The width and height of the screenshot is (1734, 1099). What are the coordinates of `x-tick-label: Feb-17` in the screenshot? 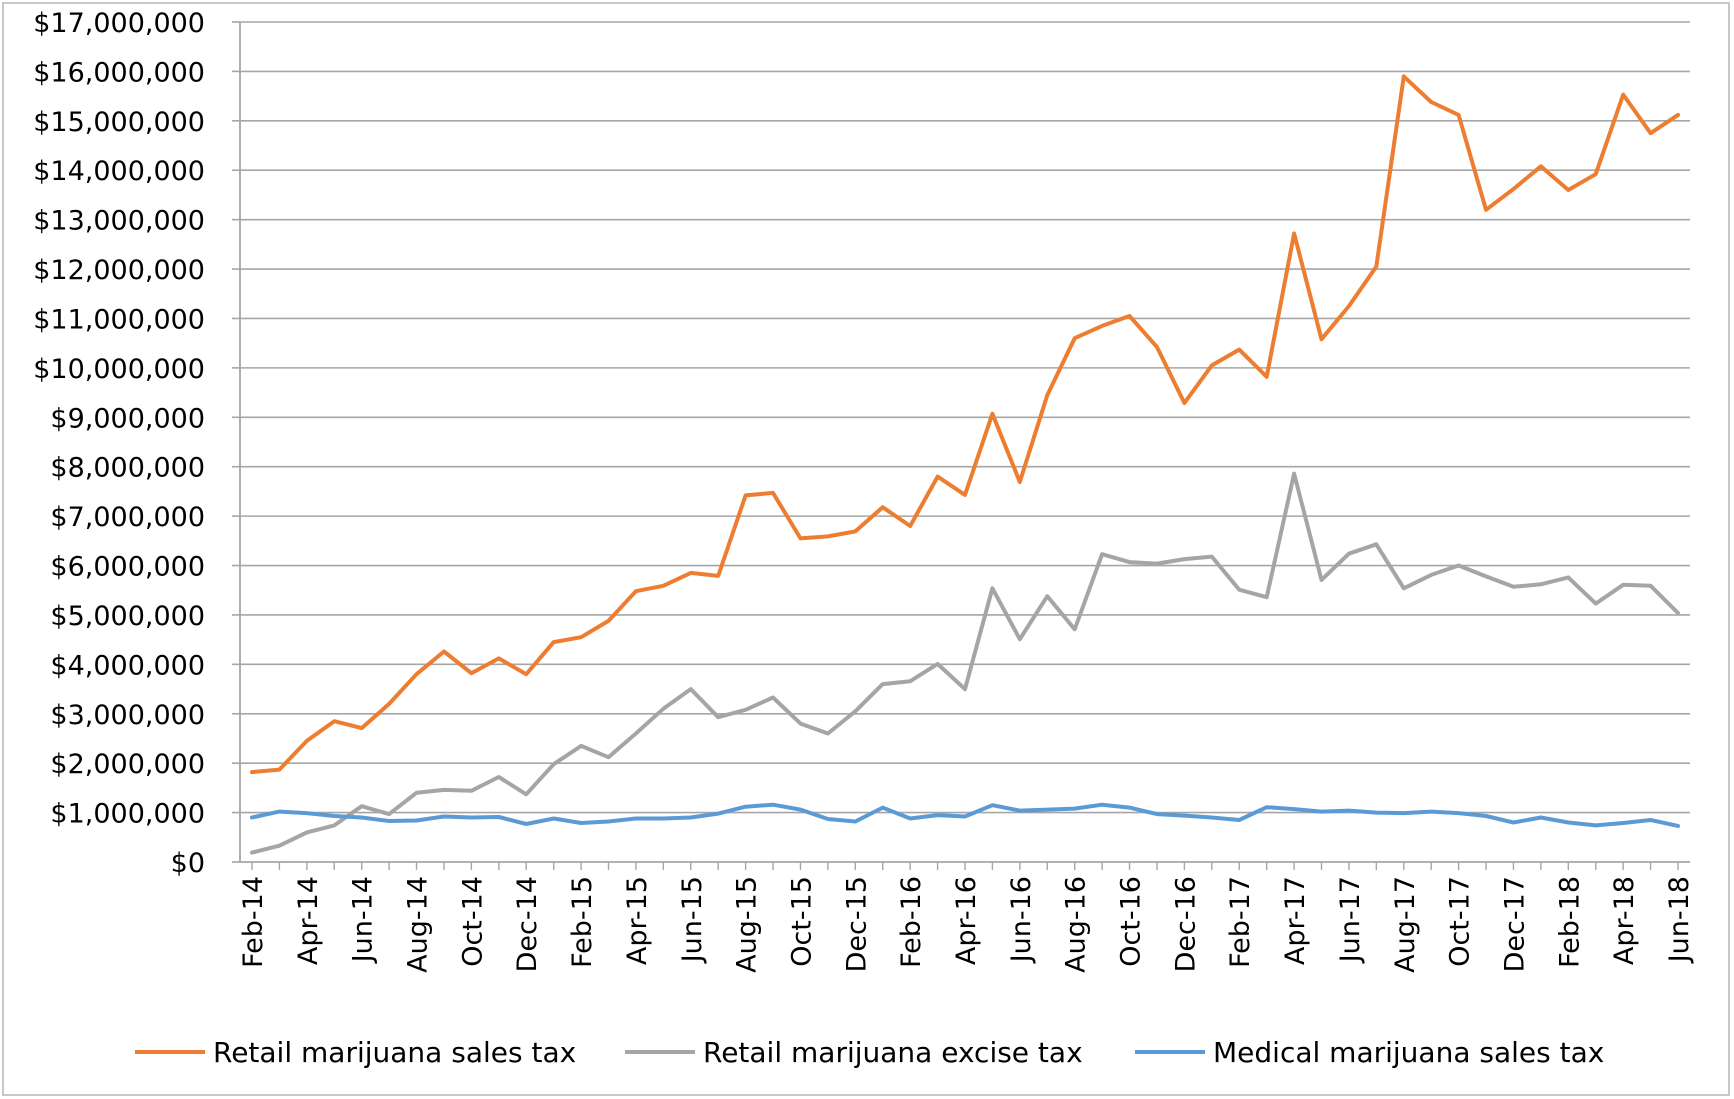 It's located at (1240, 922).